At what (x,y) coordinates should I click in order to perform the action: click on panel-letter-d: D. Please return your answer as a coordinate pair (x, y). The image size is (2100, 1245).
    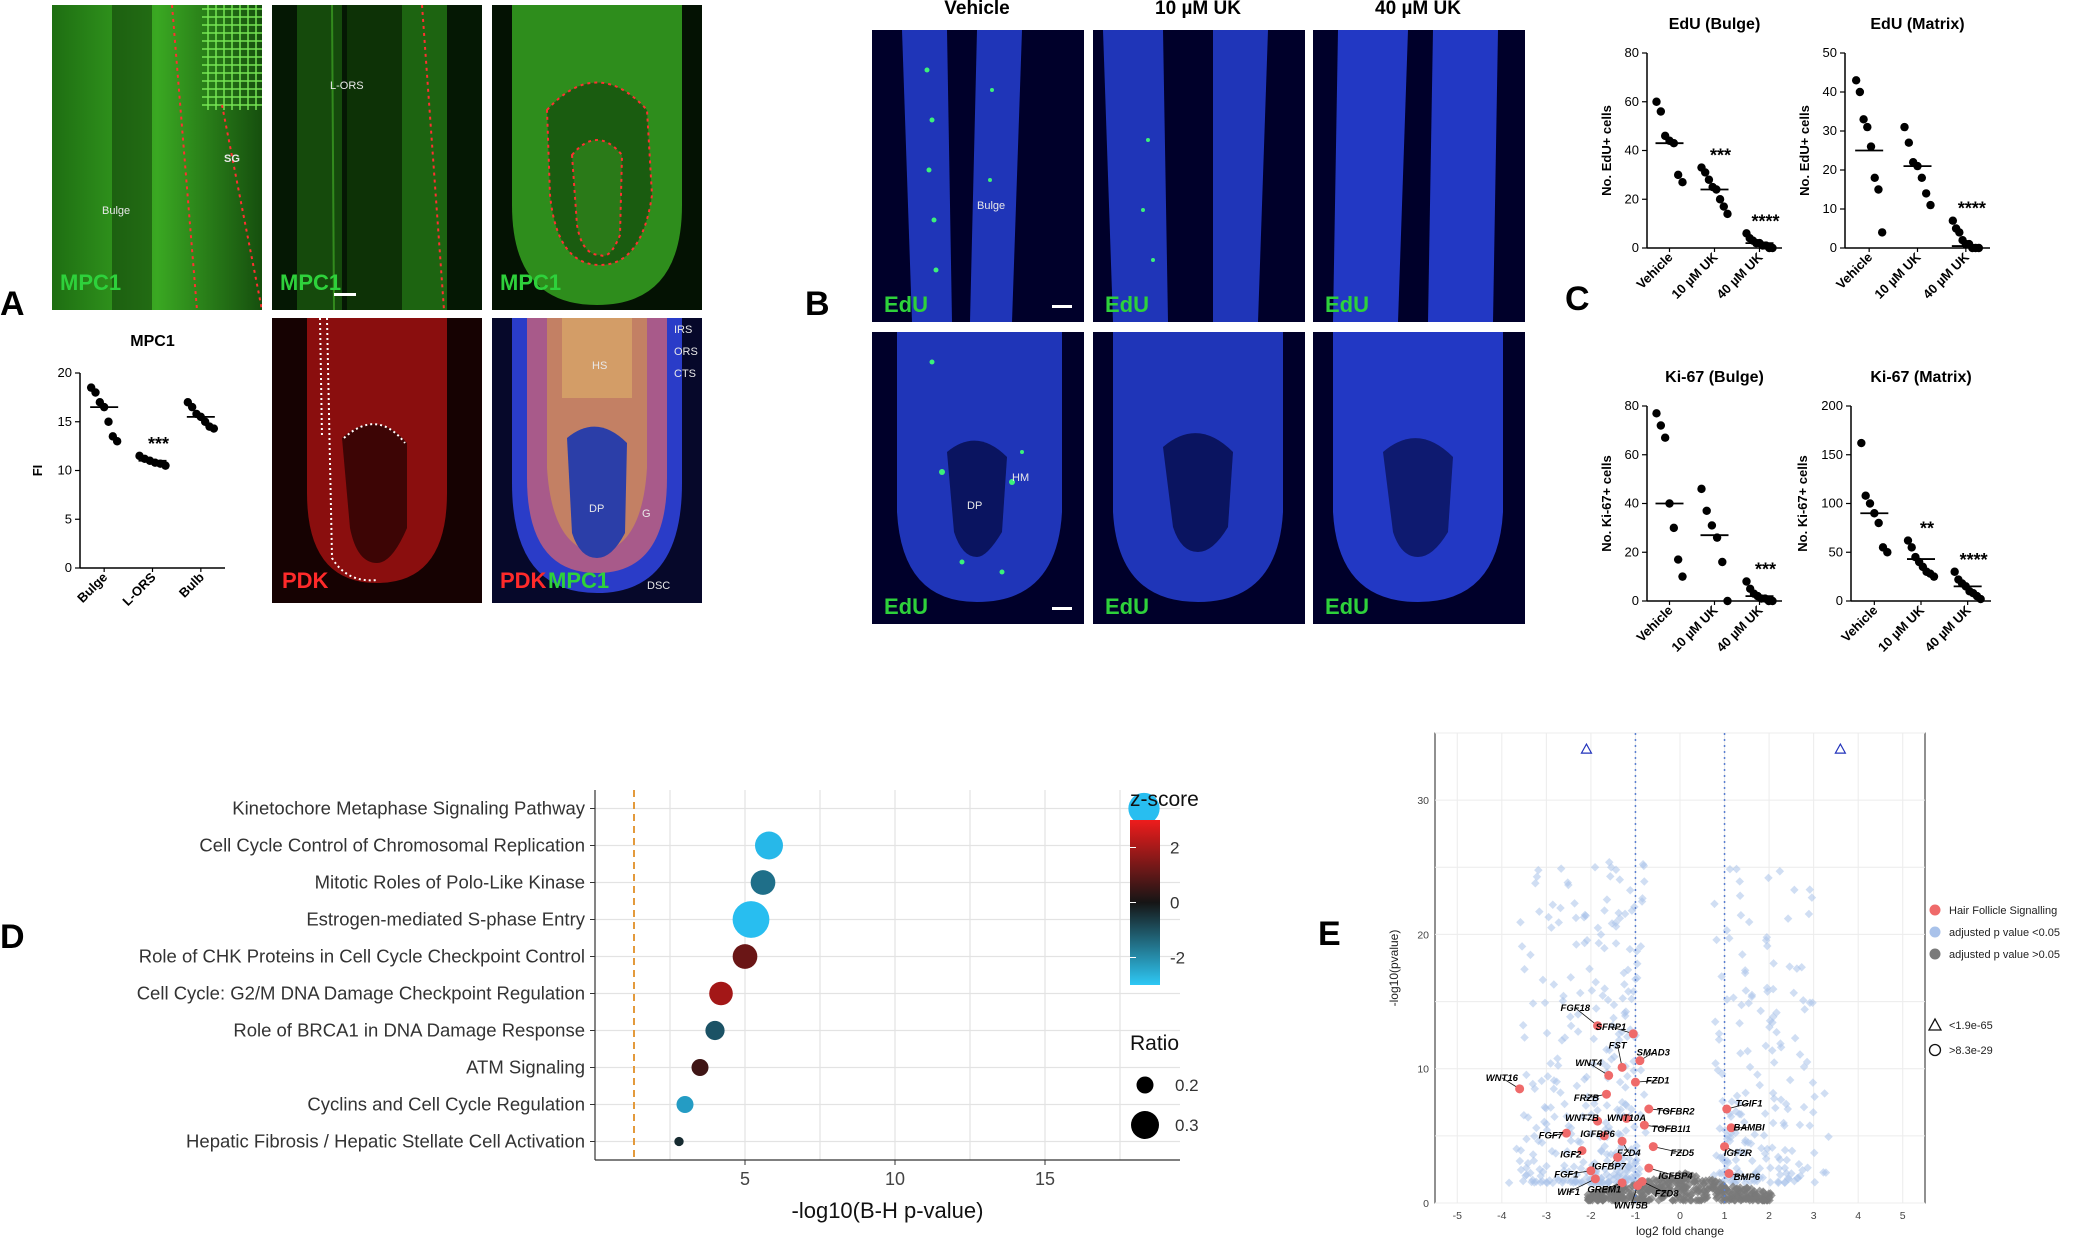
    Looking at the image, I should click on (12, 937).